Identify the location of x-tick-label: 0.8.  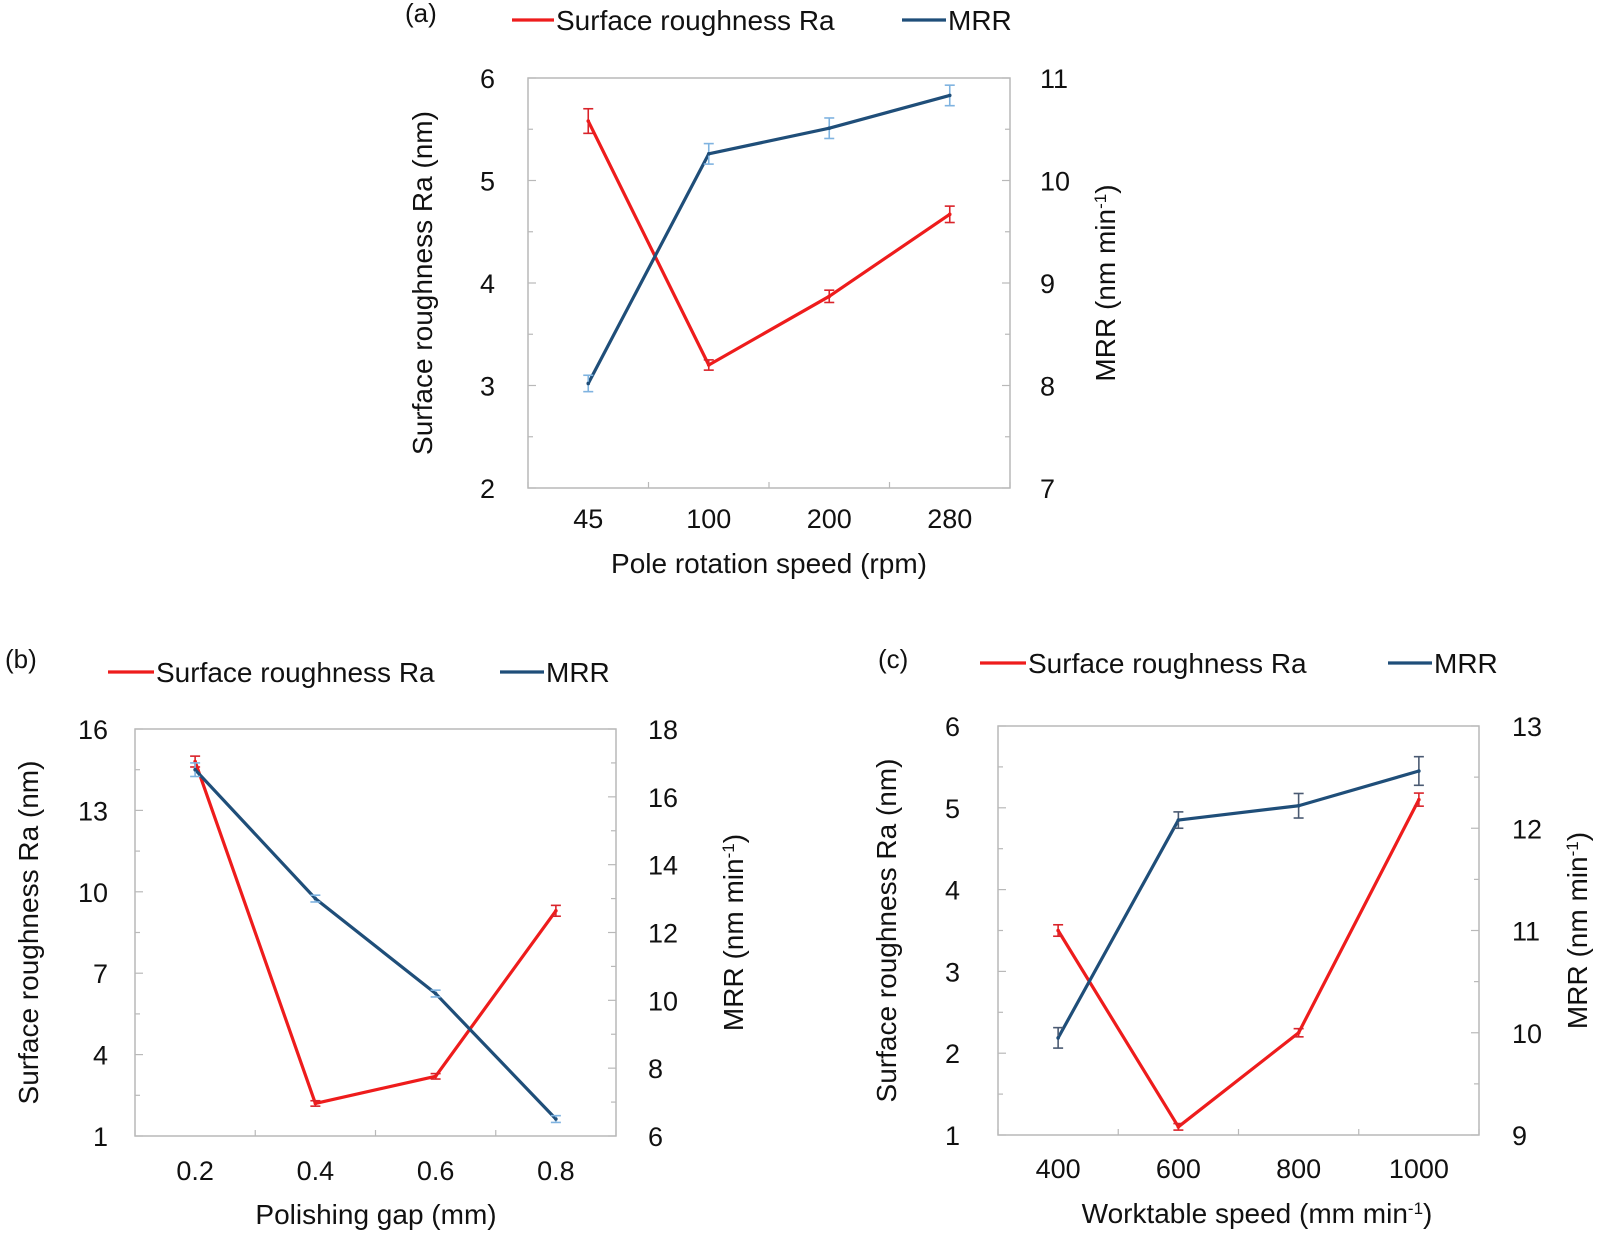
(556, 1171).